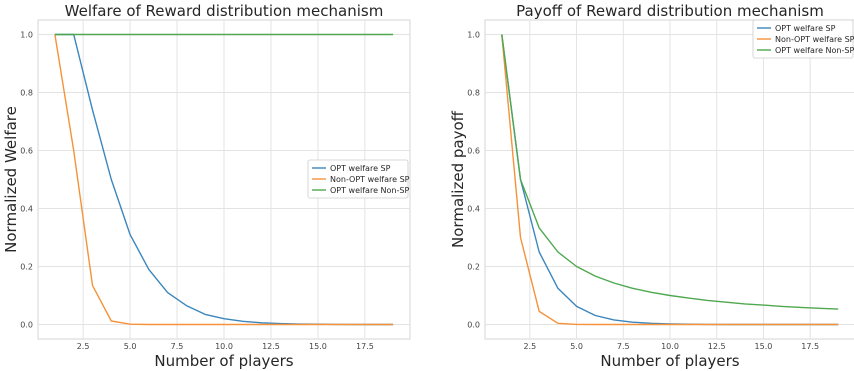 The width and height of the screenshot is (854, 371). What do you see at coordinates (458, 179) in the screenshot?
I see `y-axis-label: Normalized payoff` at bounding box center [458, 179].